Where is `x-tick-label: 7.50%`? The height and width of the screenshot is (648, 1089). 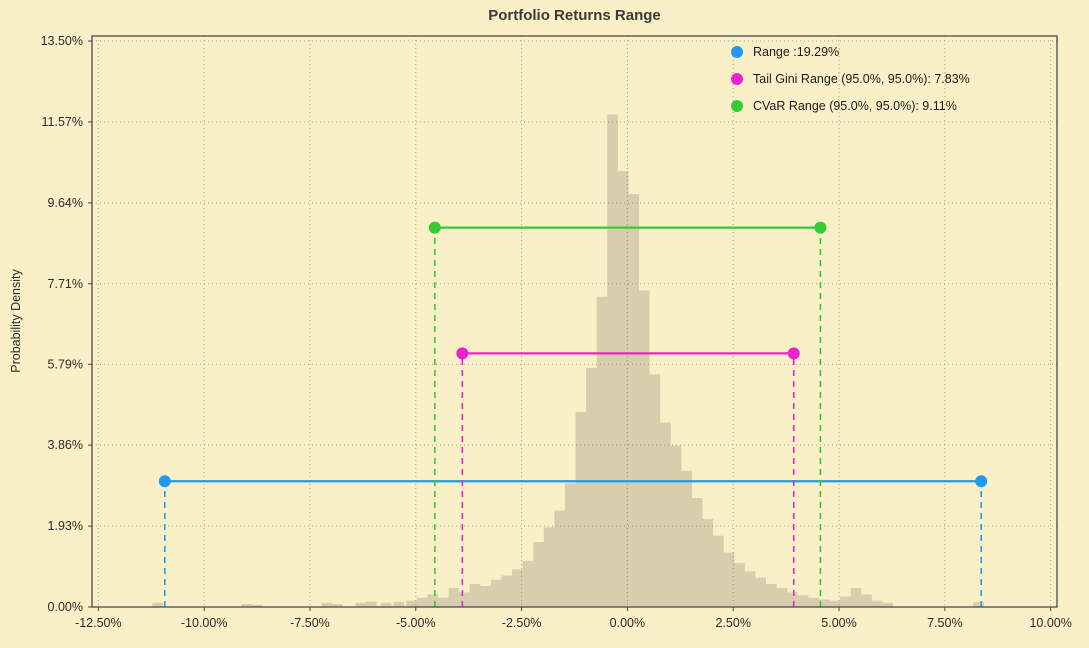 x-tick-label: 7.50% is located at coordinates (944, 623).